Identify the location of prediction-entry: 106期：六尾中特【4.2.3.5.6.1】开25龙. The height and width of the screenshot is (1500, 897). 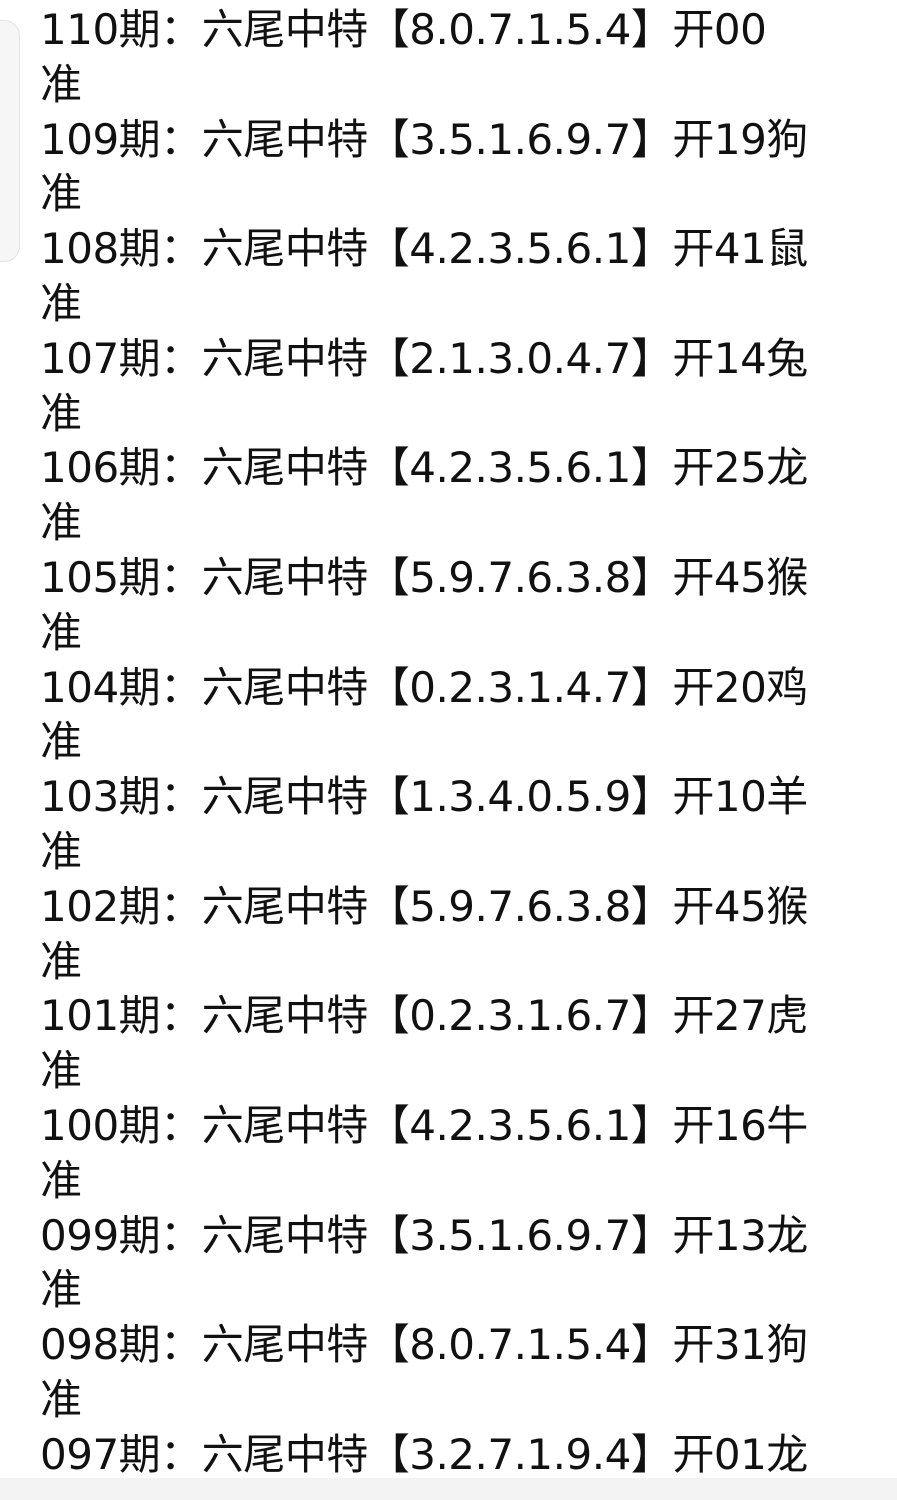
(465, 468).